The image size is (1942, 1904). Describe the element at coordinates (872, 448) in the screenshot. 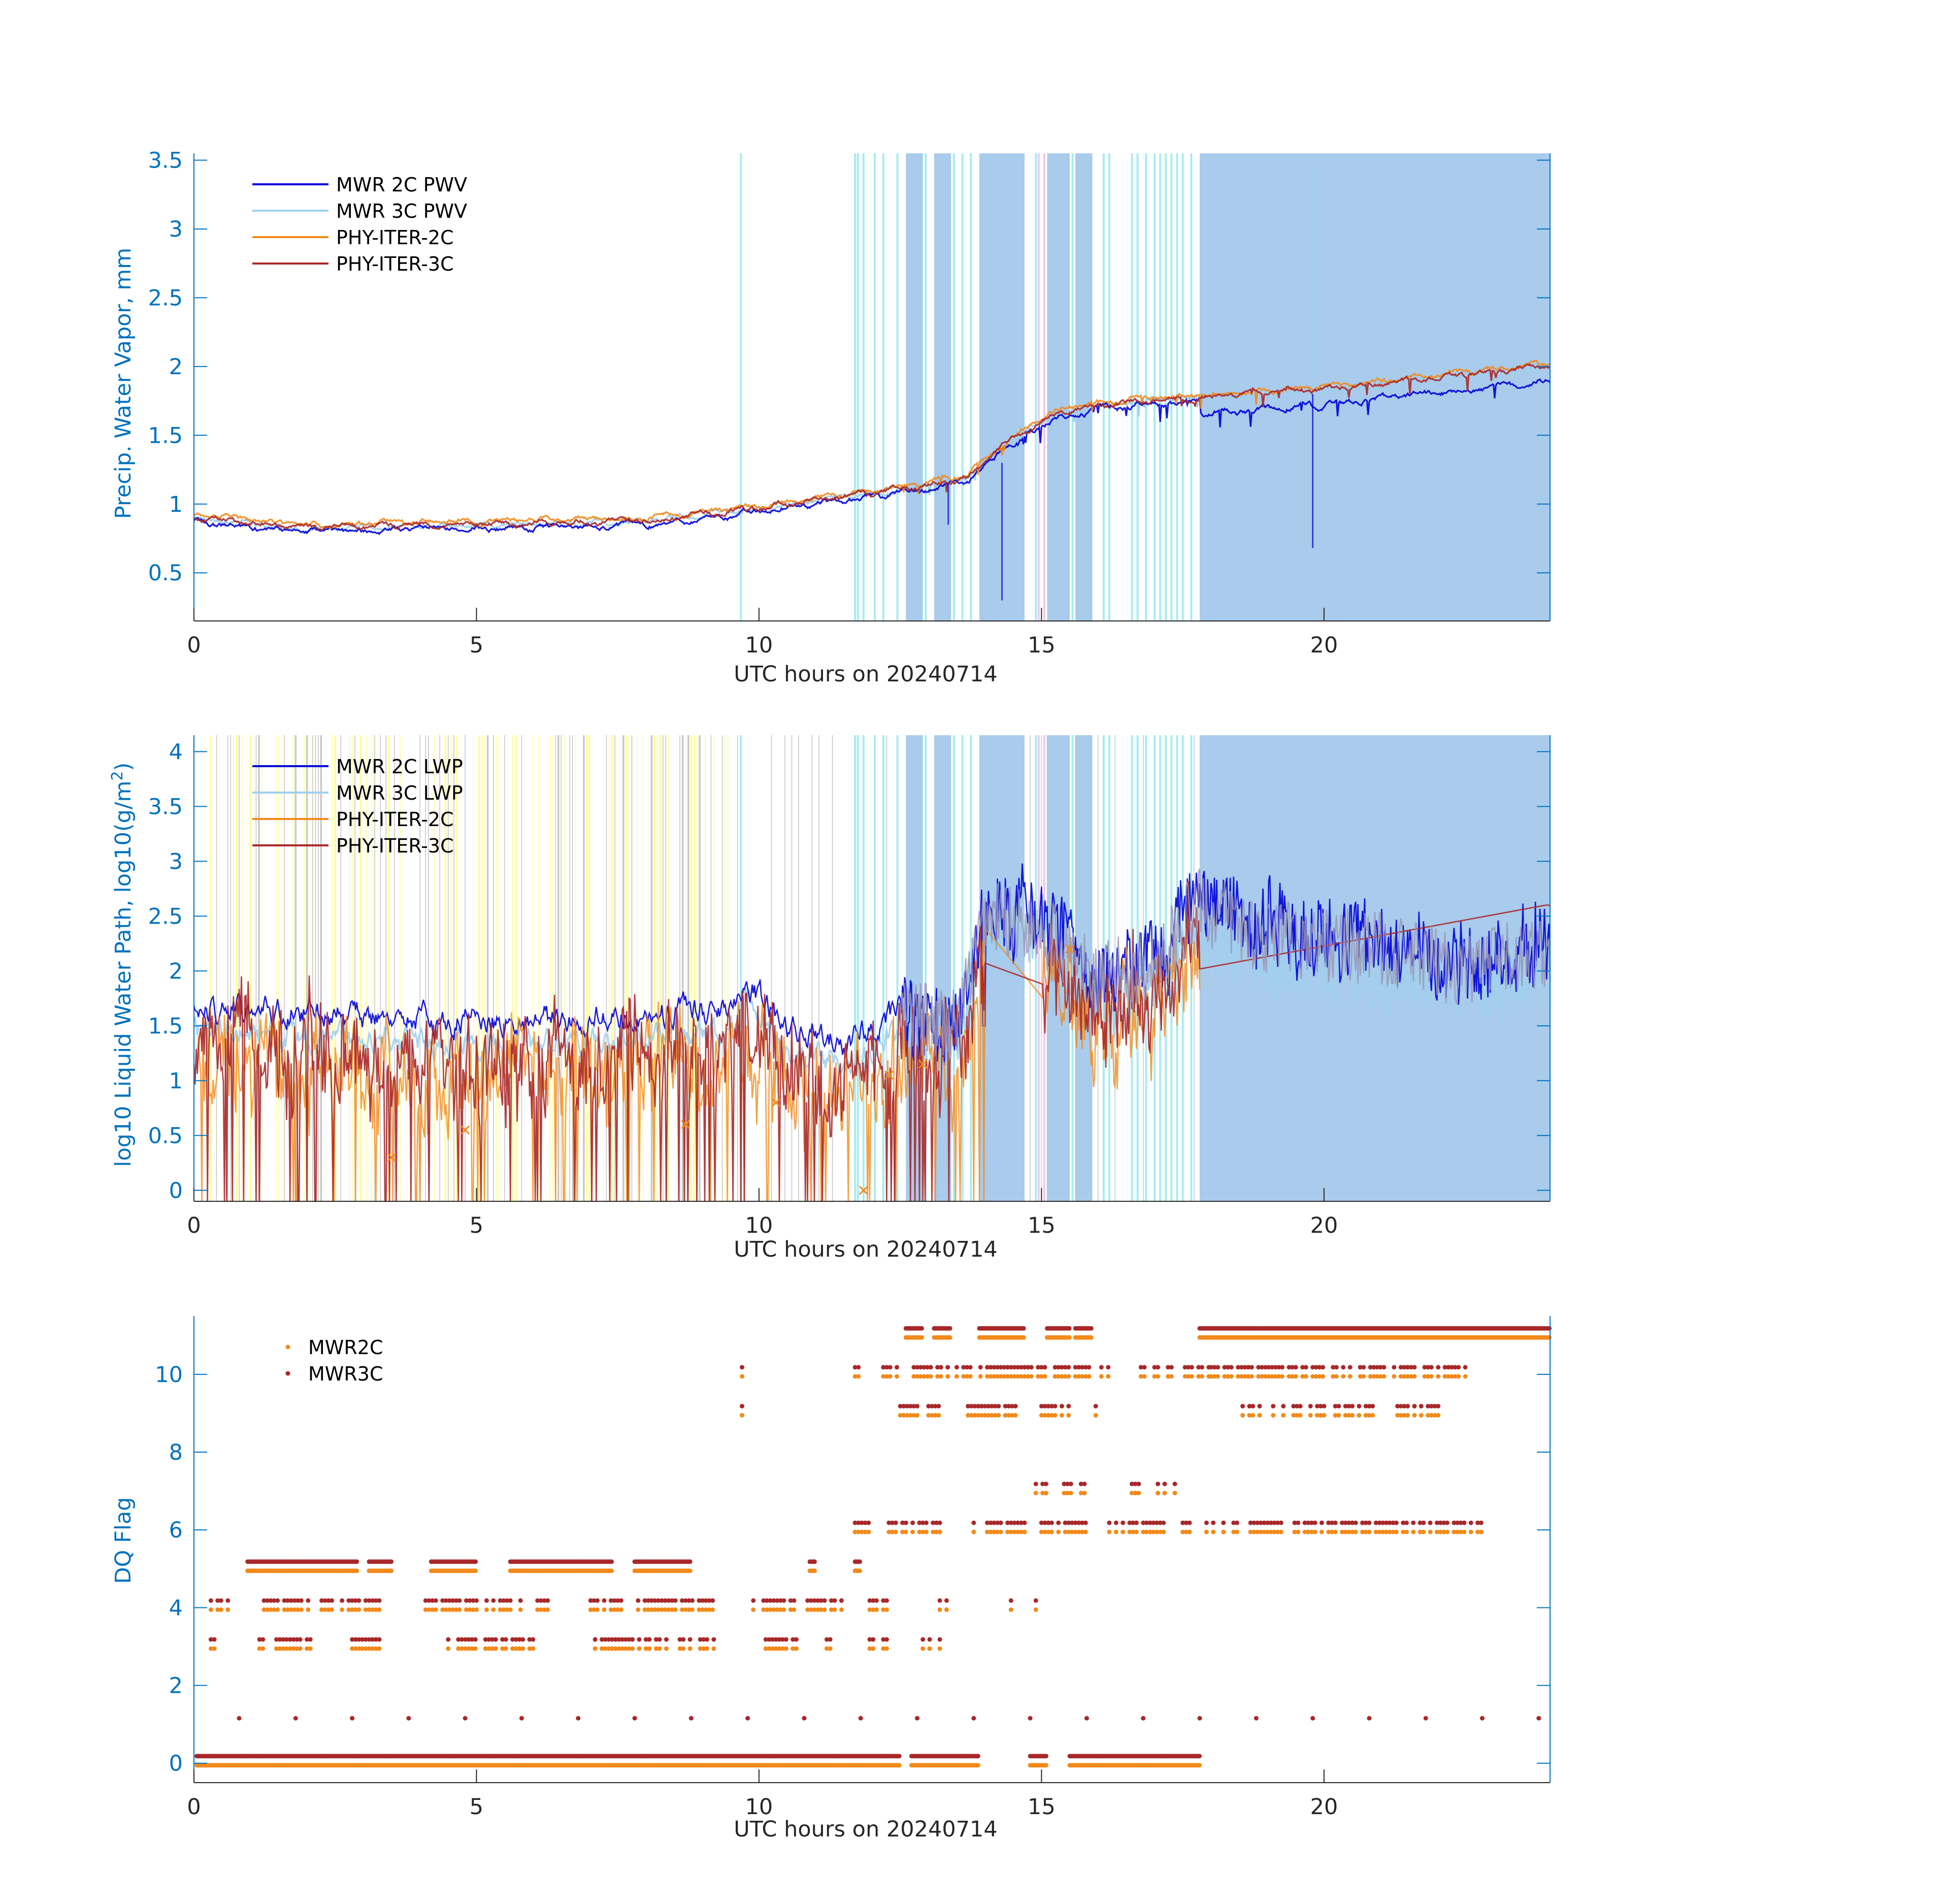

I see `line-phy3c` at that location.